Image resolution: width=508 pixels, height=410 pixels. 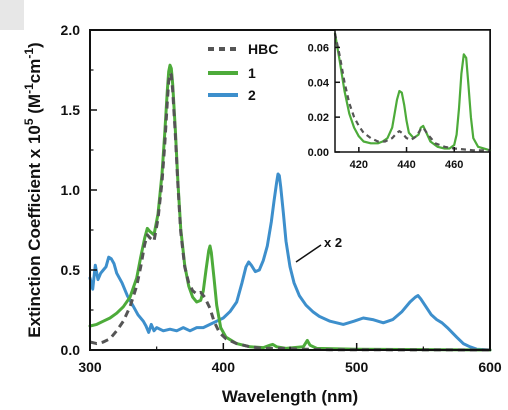 I want to click on y-title-part: (M, so click(x=34, y=106).